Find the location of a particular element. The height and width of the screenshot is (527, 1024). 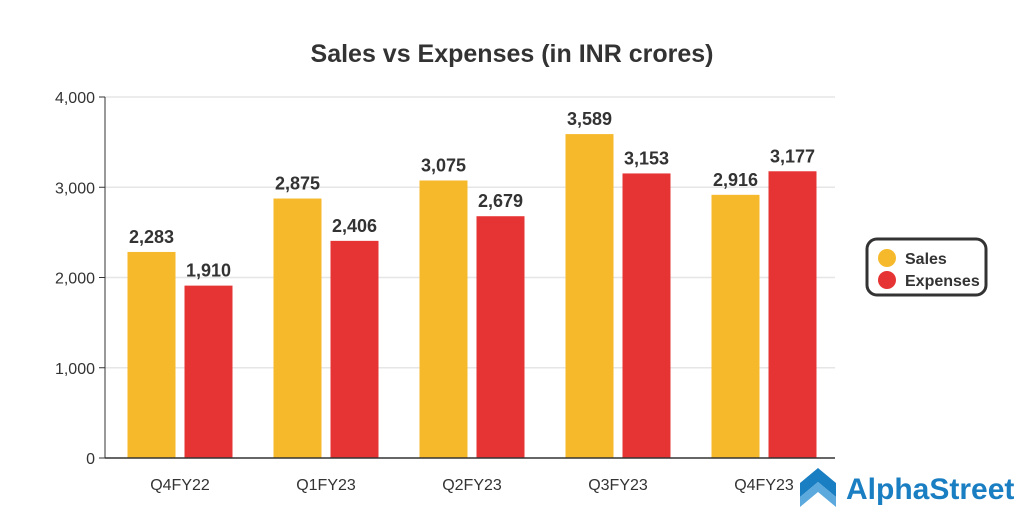

data-label: 3,075 is located at coordinates (443, 165).